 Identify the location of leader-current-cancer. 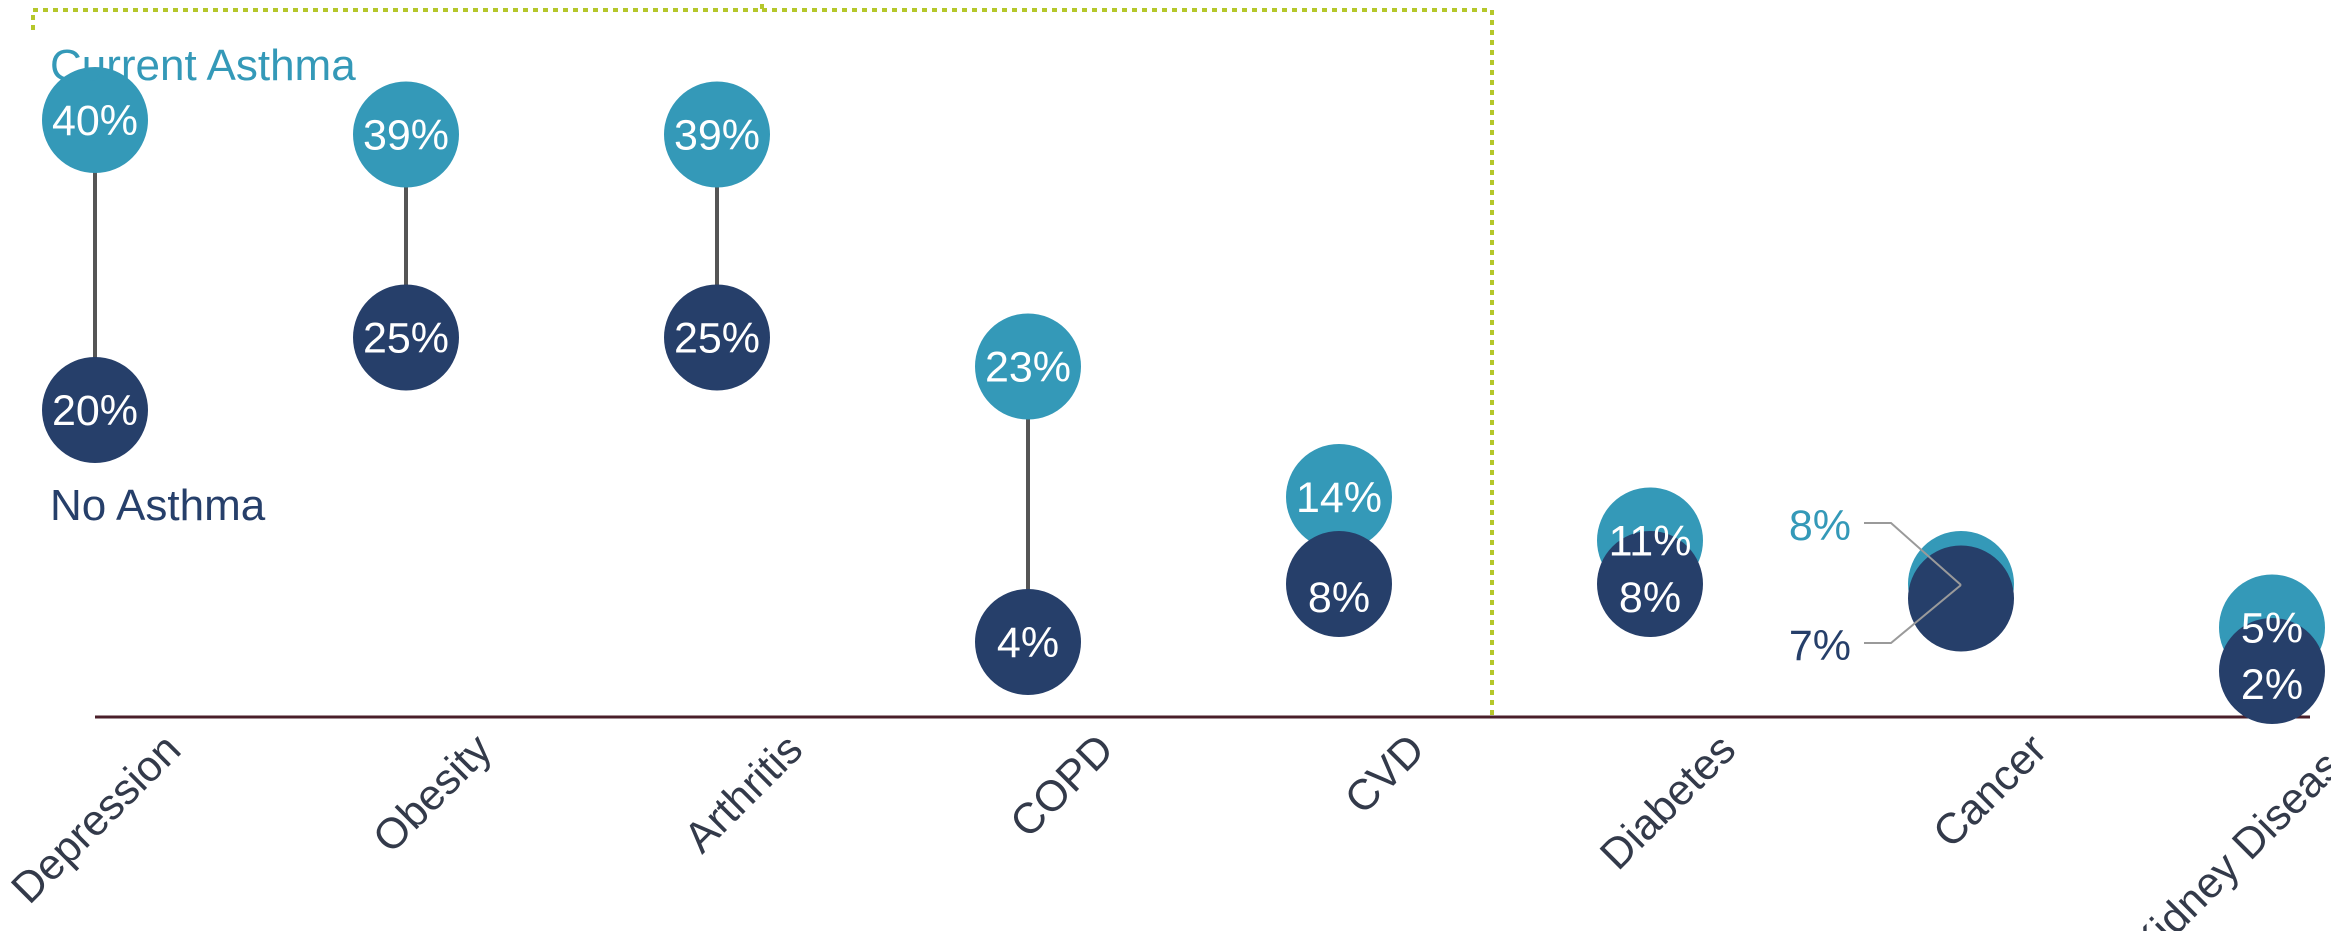
(1913, 554).